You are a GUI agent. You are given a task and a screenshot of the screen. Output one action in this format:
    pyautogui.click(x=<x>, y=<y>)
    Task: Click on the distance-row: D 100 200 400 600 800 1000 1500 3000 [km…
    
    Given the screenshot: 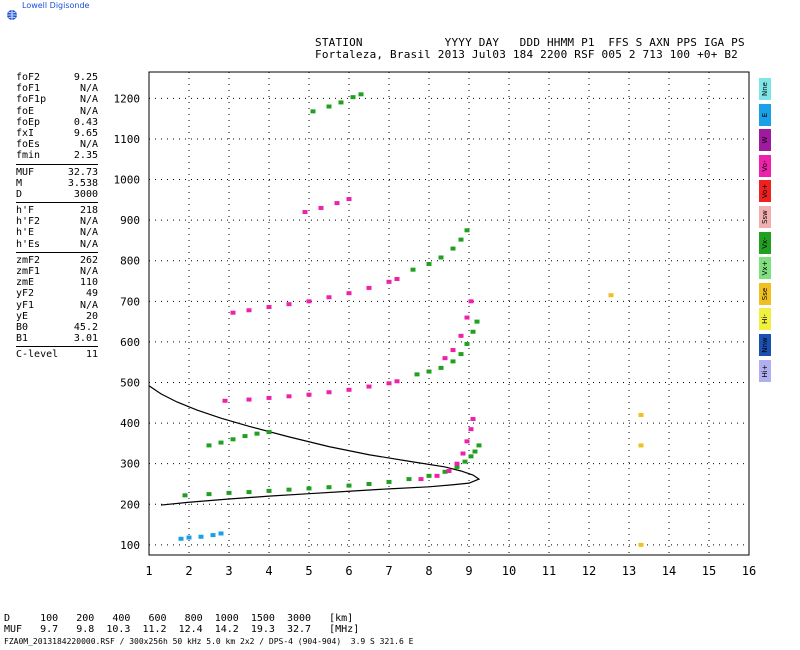 What is the action you would take?
    pyautogui.click(x=179, y=618)
    